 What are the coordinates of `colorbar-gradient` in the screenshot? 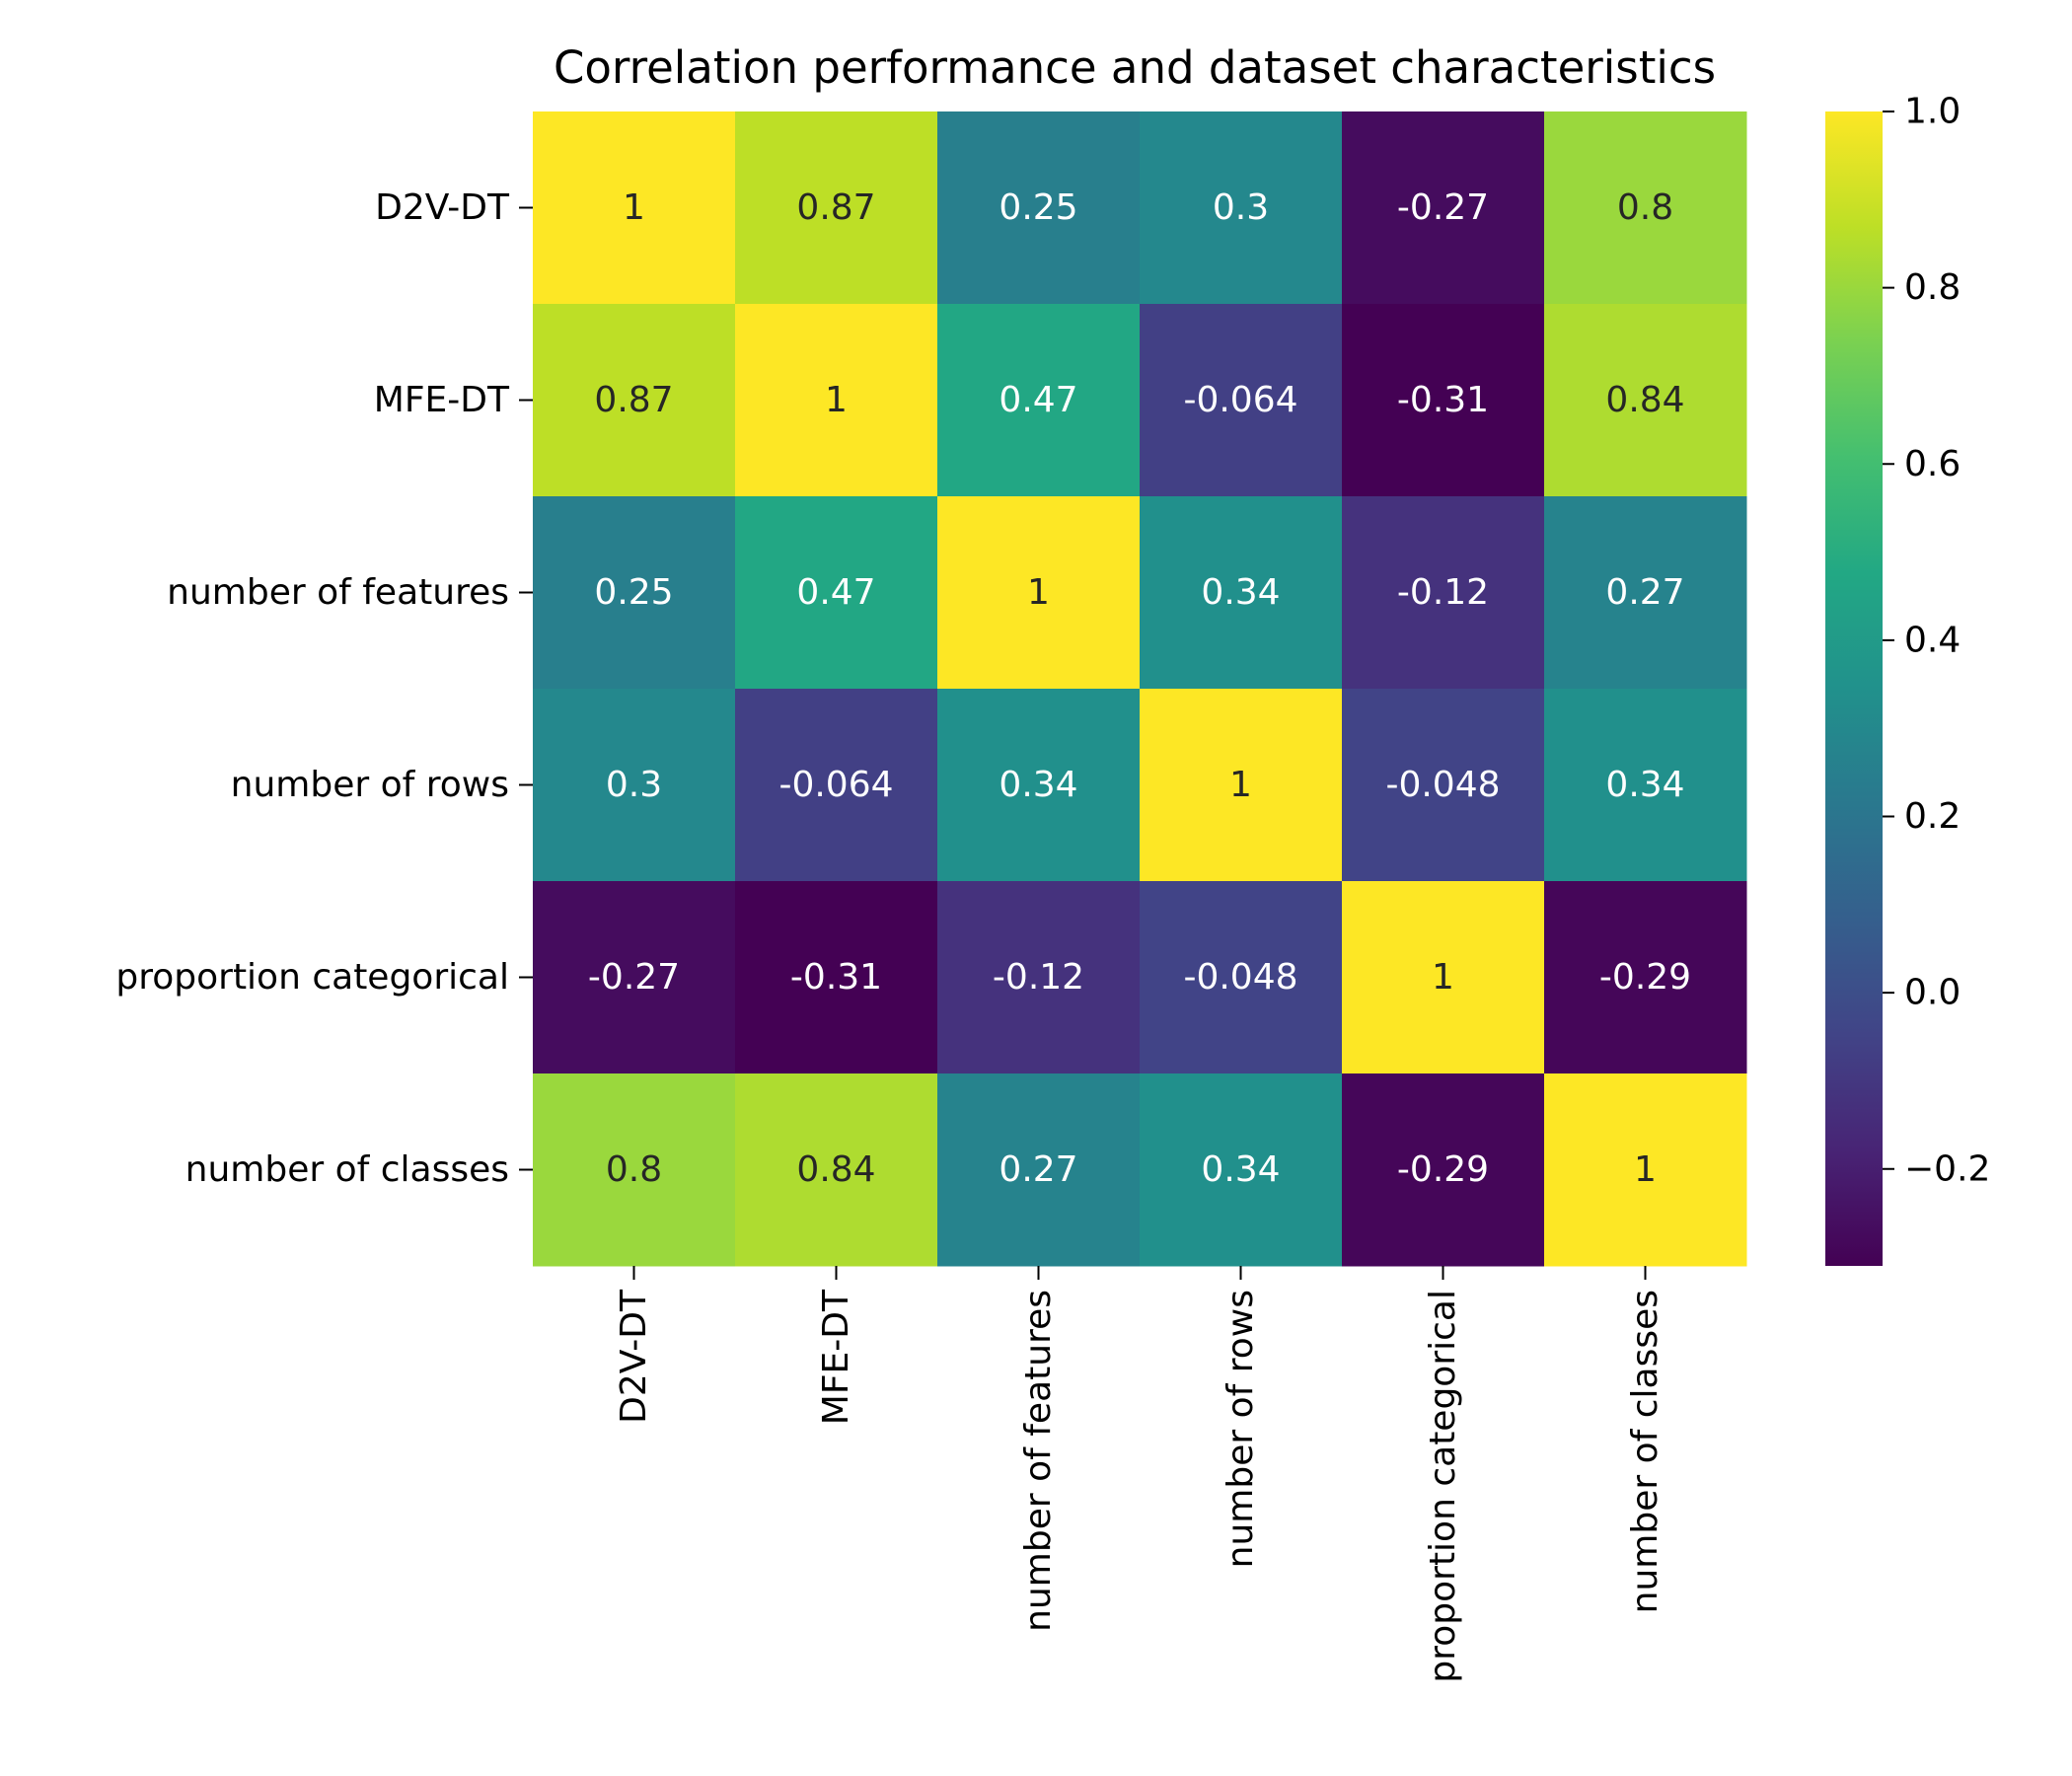 It's located at (1854, 688).